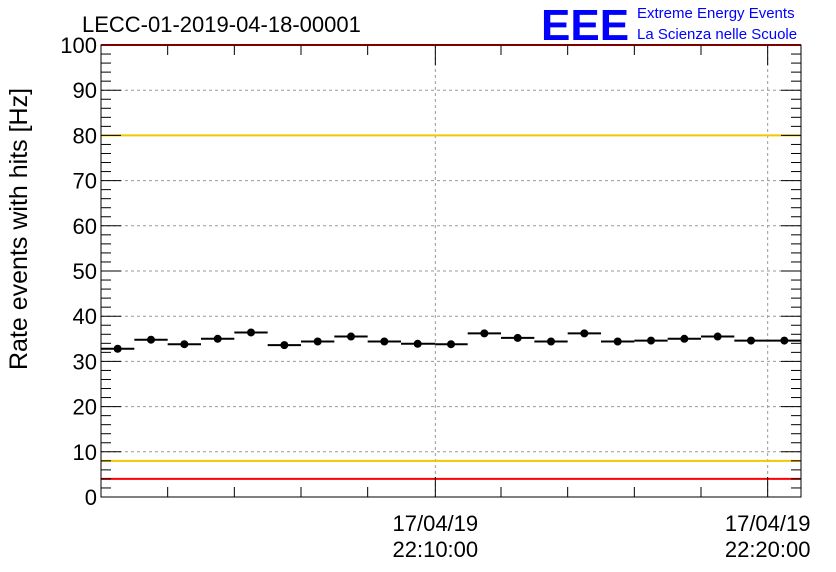 This screenshot has height=572, width=836. What do you see at coordinates (91, 497) in the screenshot?
I see `y-tick-label: 0` at bounding box center [91, 497].